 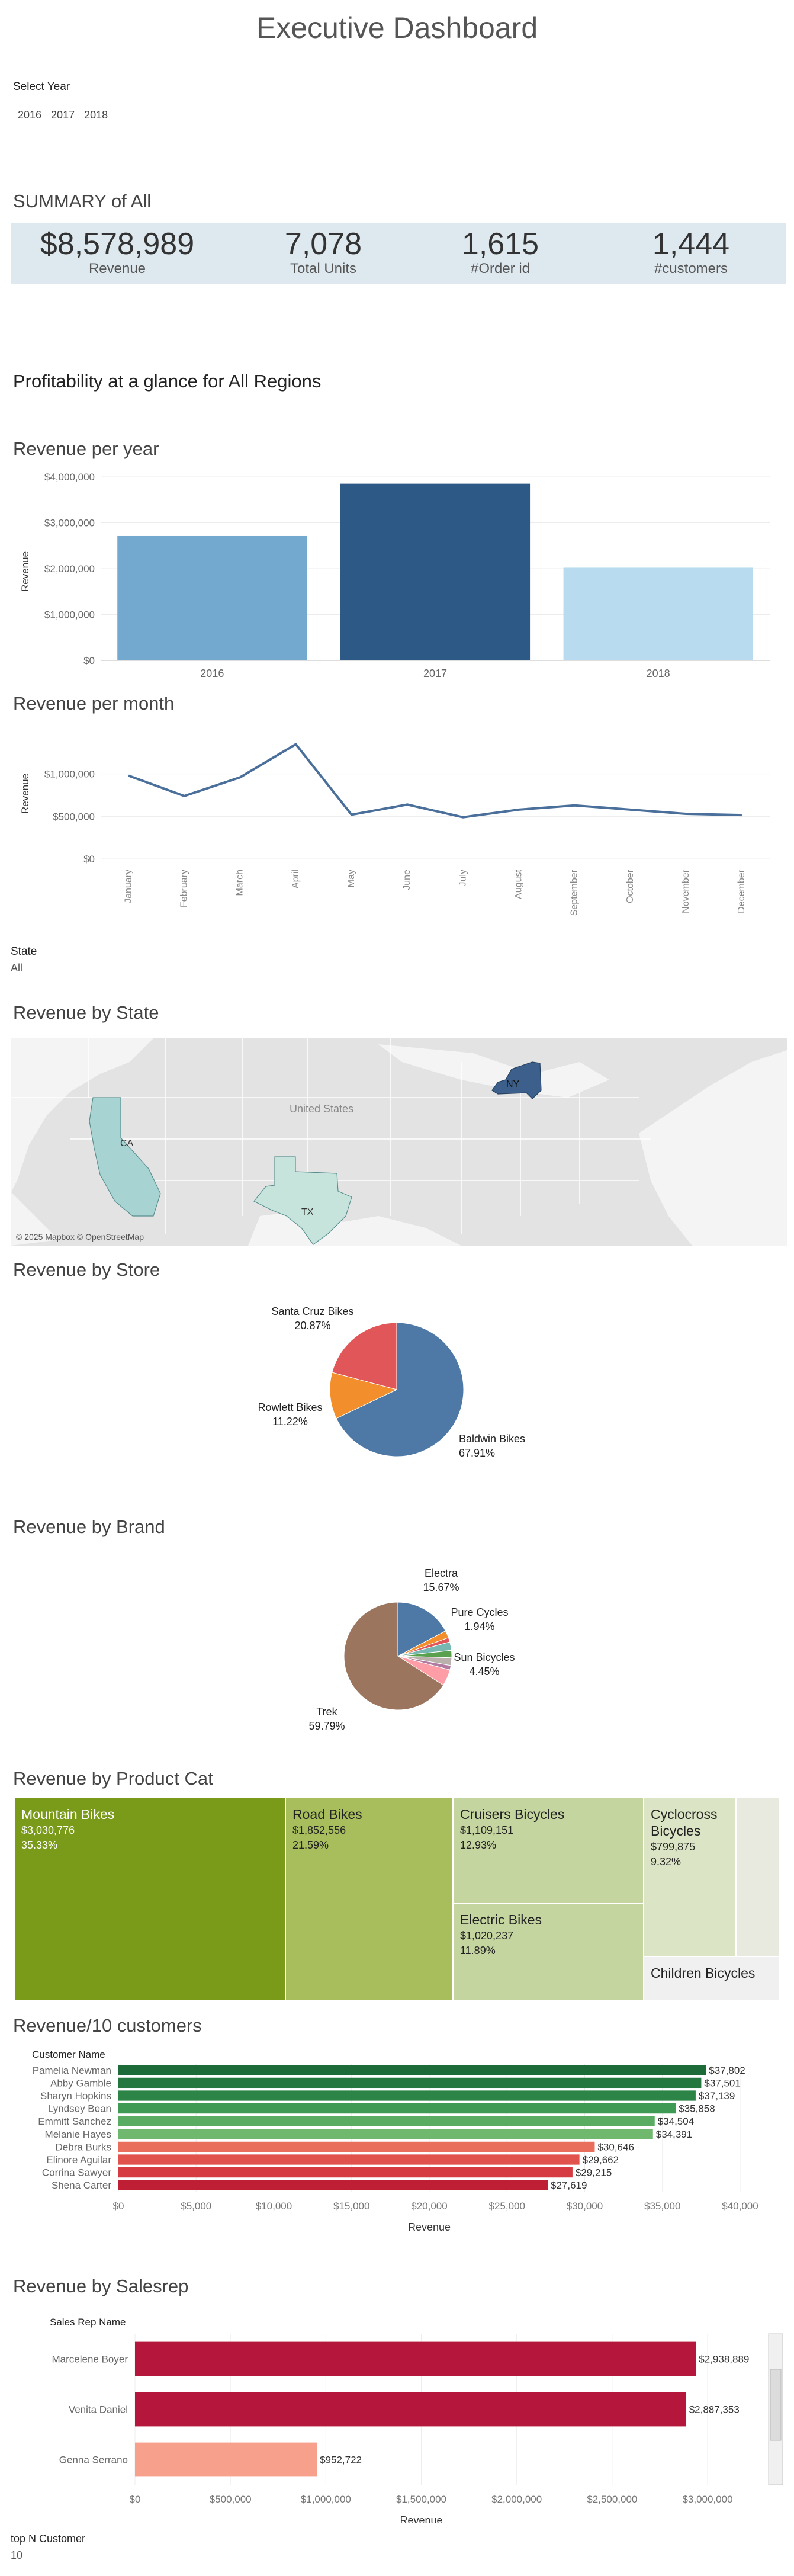 What do you see at coordinates (80, 1237) in the screenshot?
I see `map-attribution: © 2025 Mapbox © OpenStreetMap` at bounding box center [80, 1237].